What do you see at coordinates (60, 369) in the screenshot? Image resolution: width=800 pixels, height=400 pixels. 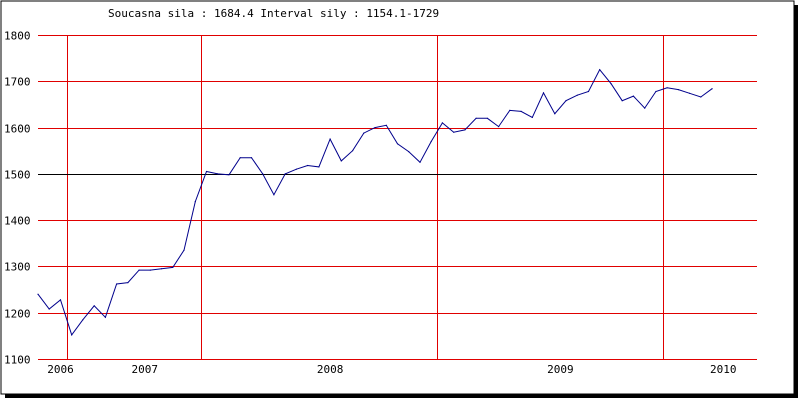 I see `x-tick-label: 2006` at bounding box center [60, 369].